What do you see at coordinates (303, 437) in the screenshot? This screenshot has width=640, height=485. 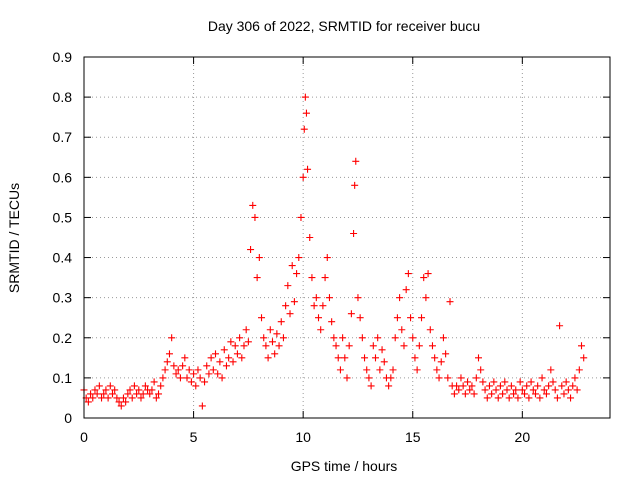 I see `x-tick-label: 10` at bounding box center [303, 437].